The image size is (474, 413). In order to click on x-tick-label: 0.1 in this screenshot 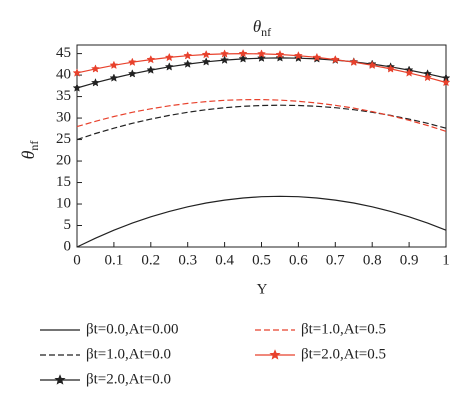, I will do `click(114, 260)`.